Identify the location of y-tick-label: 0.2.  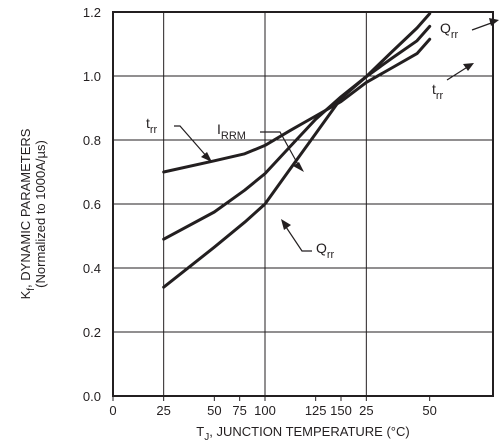
(92, 332).